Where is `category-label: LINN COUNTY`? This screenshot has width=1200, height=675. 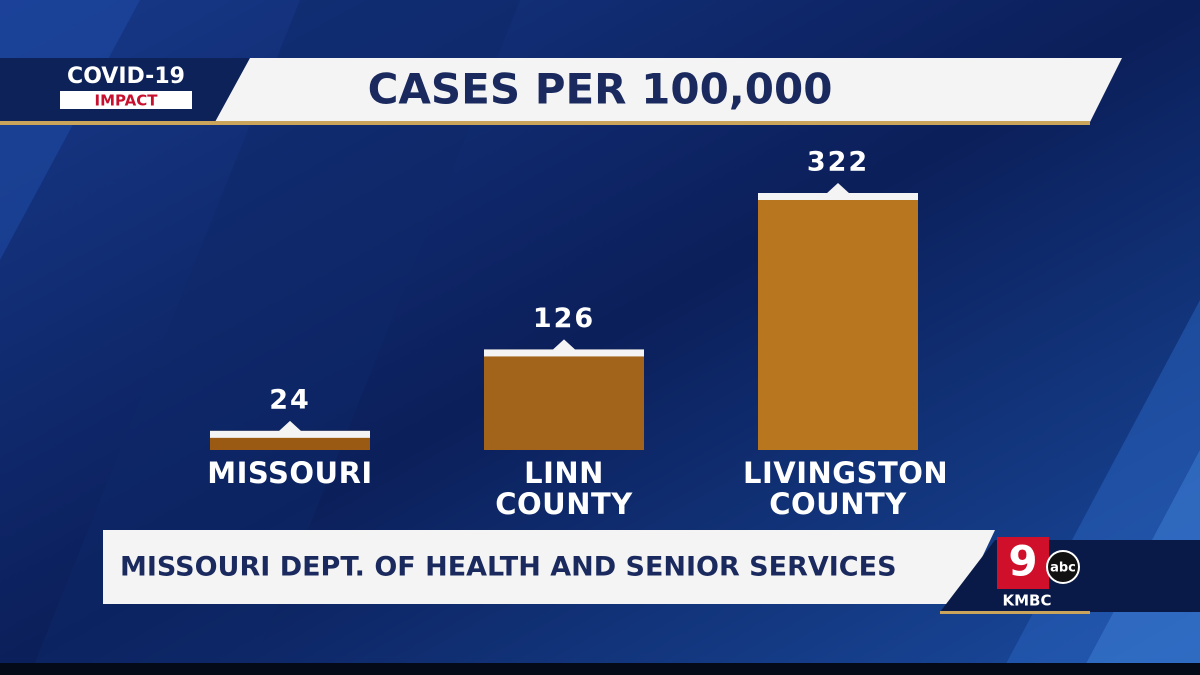 category-label: LINN COUNTY is located at coordinates (564, 488).